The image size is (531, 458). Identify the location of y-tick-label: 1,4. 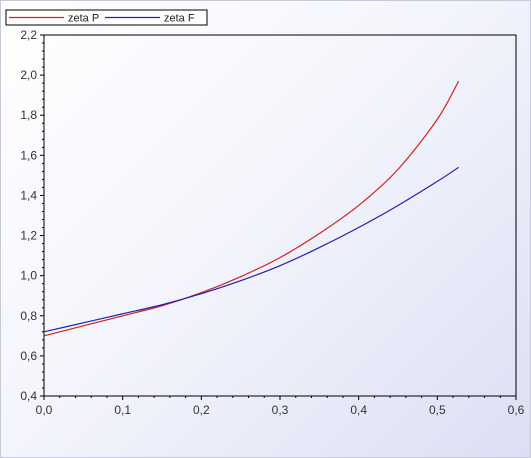
(28, 195).